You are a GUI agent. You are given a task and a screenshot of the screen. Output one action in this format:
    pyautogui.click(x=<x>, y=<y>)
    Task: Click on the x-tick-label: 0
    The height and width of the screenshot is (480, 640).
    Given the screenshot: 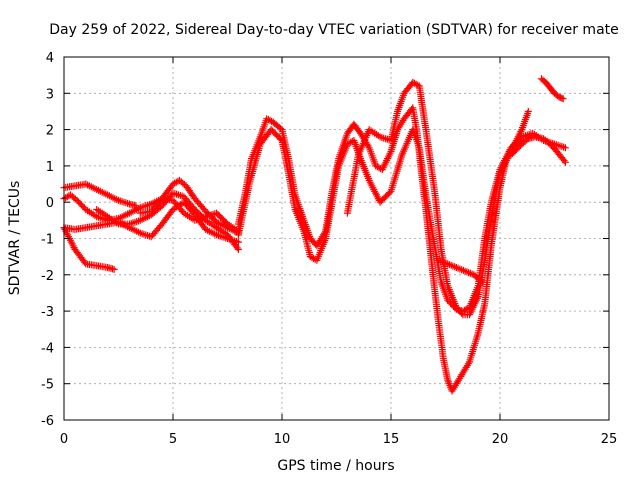 What is the action you would take?
    pyautogui.click(x=64, y=439)
    